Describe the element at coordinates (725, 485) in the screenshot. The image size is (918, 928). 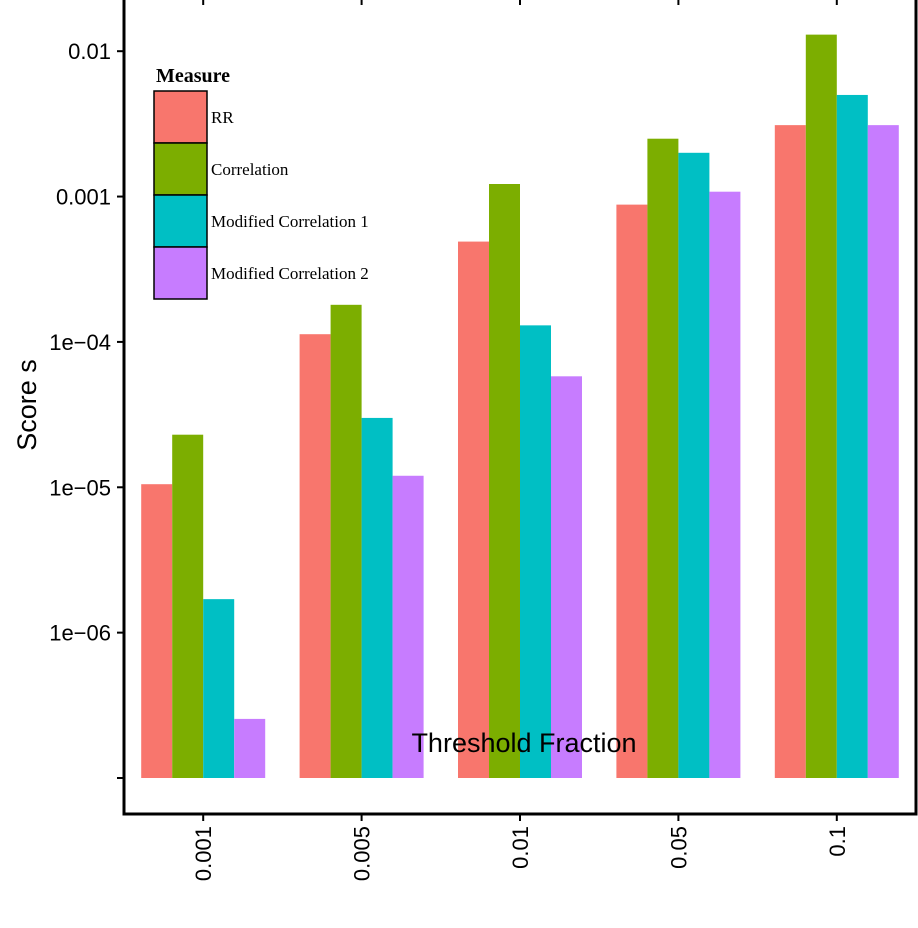
I see `bar-modified-correlation-2-0.05` at that location.